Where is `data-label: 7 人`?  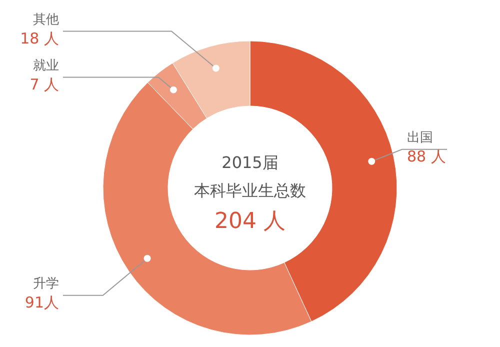
data-label: 7 人 is located at coordinates (44, 84).